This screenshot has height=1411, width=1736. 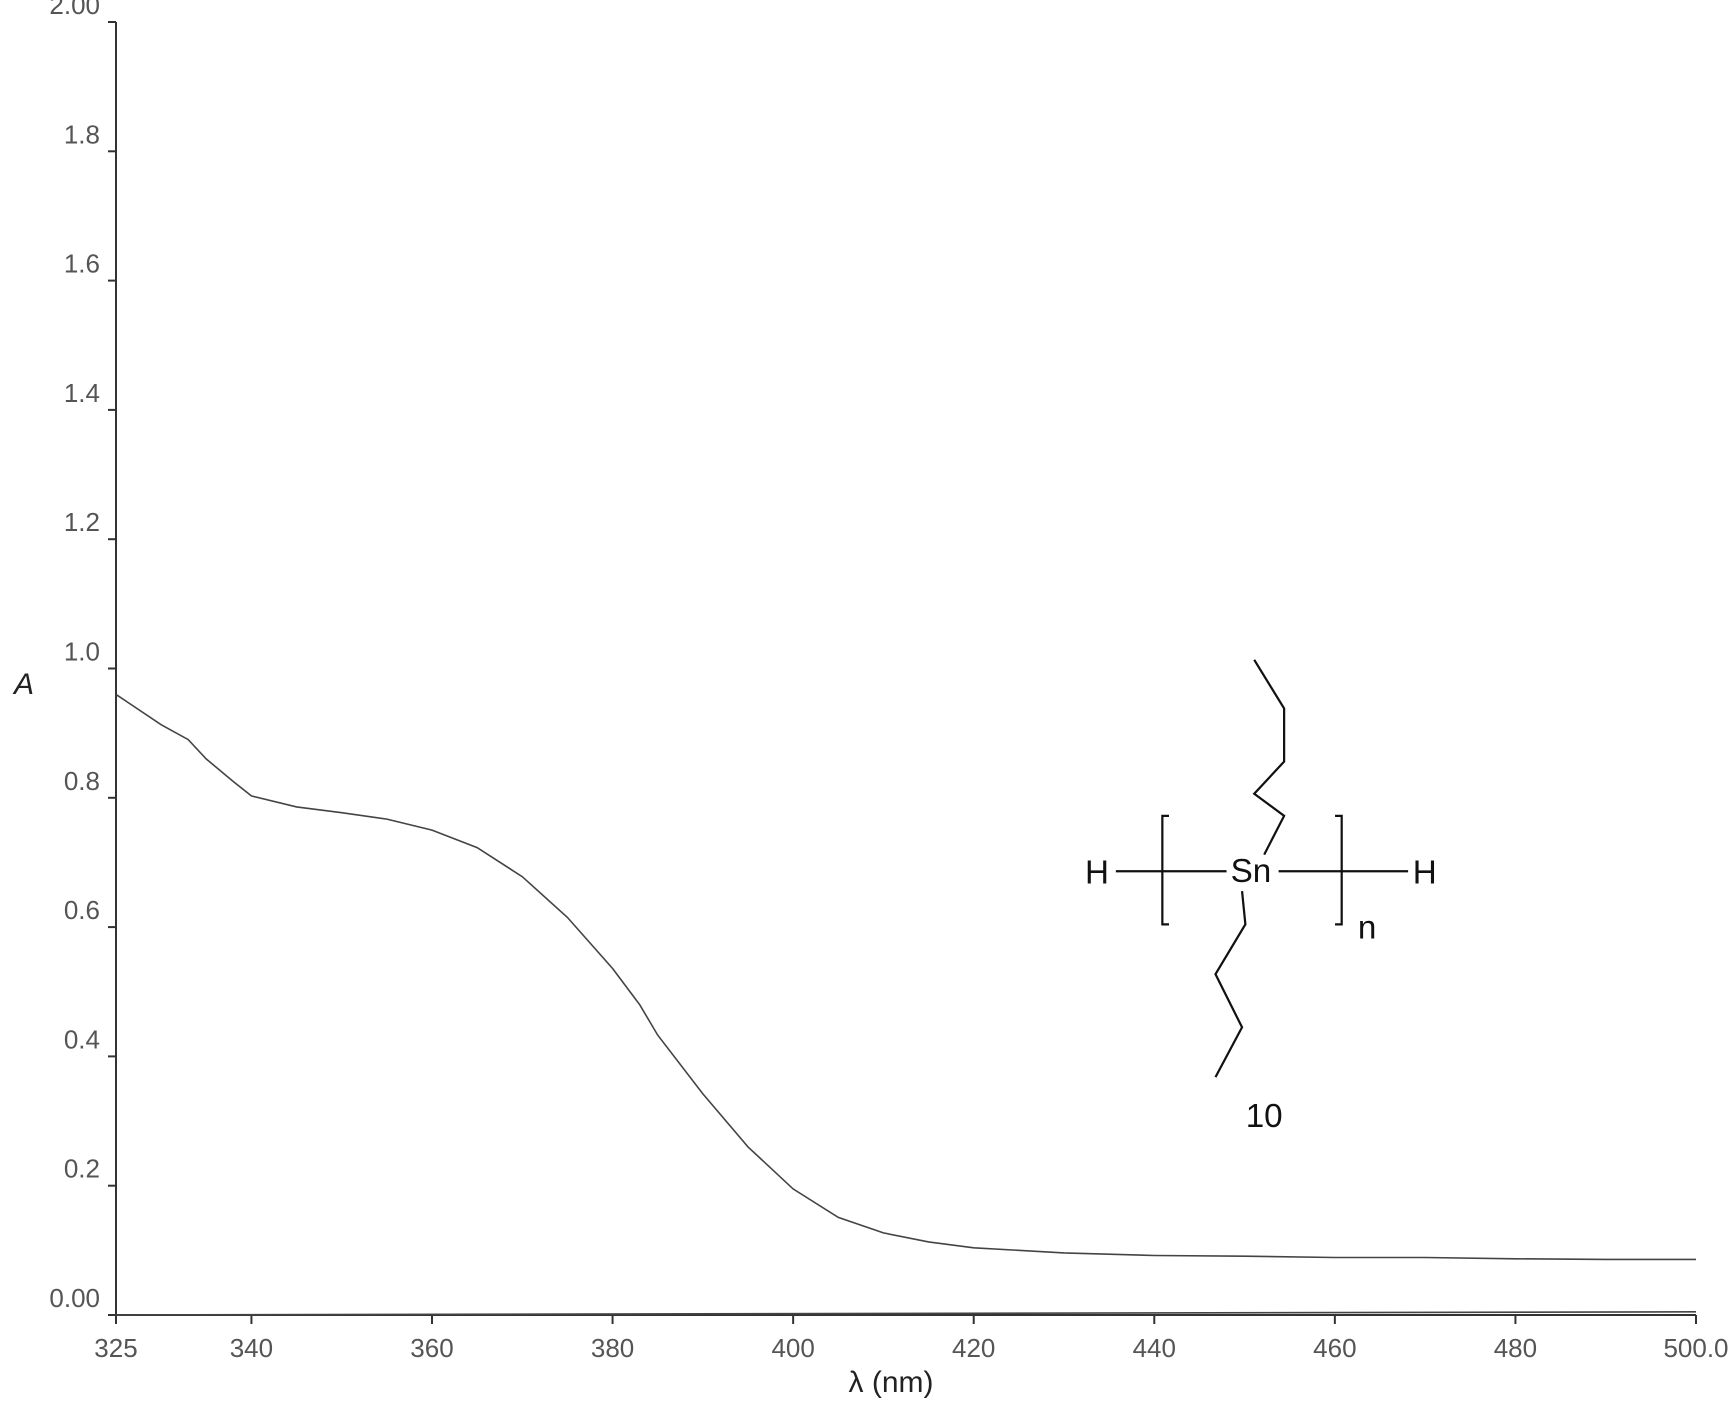 I want to click on y-tick-label: 1.6, so click(x=82, y=264).